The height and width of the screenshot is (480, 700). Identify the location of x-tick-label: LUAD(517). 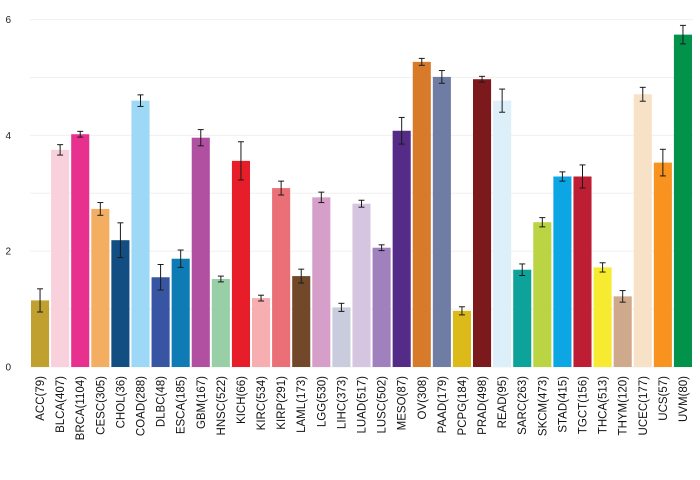
(363, 405).